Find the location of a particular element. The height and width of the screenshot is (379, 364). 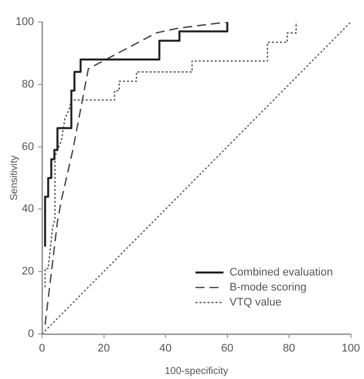

y-tick-label: 100 is located at coordinates (25, 22).